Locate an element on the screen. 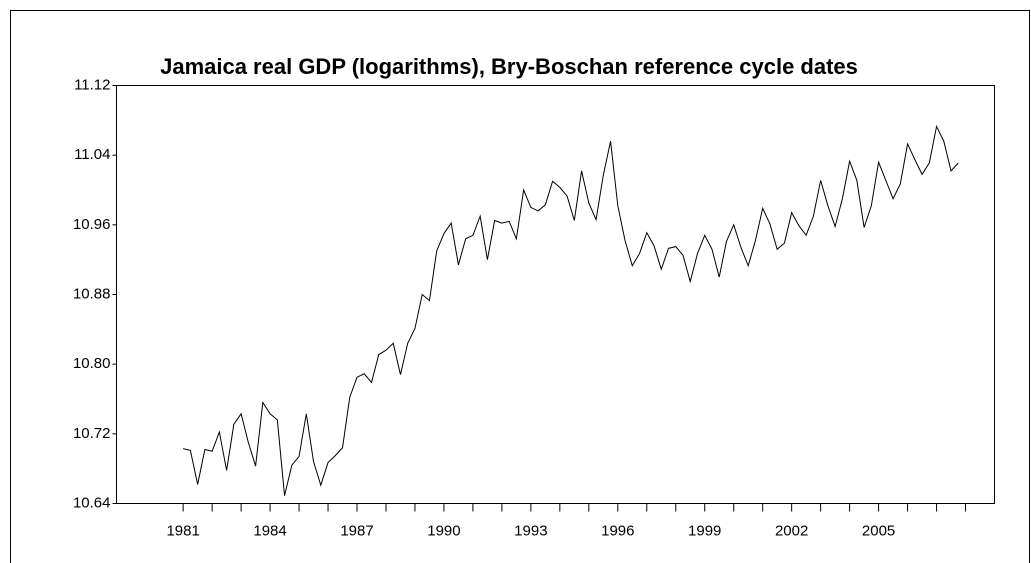 The width and height of the screenshot is (1031, 563). y-tick-label: 10.64 is located at coordinates (92, 502).